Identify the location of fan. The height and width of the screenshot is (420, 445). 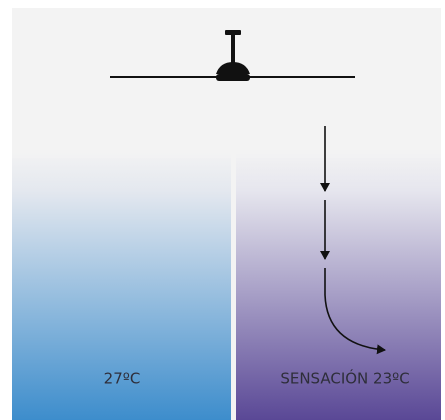
(232, 55).